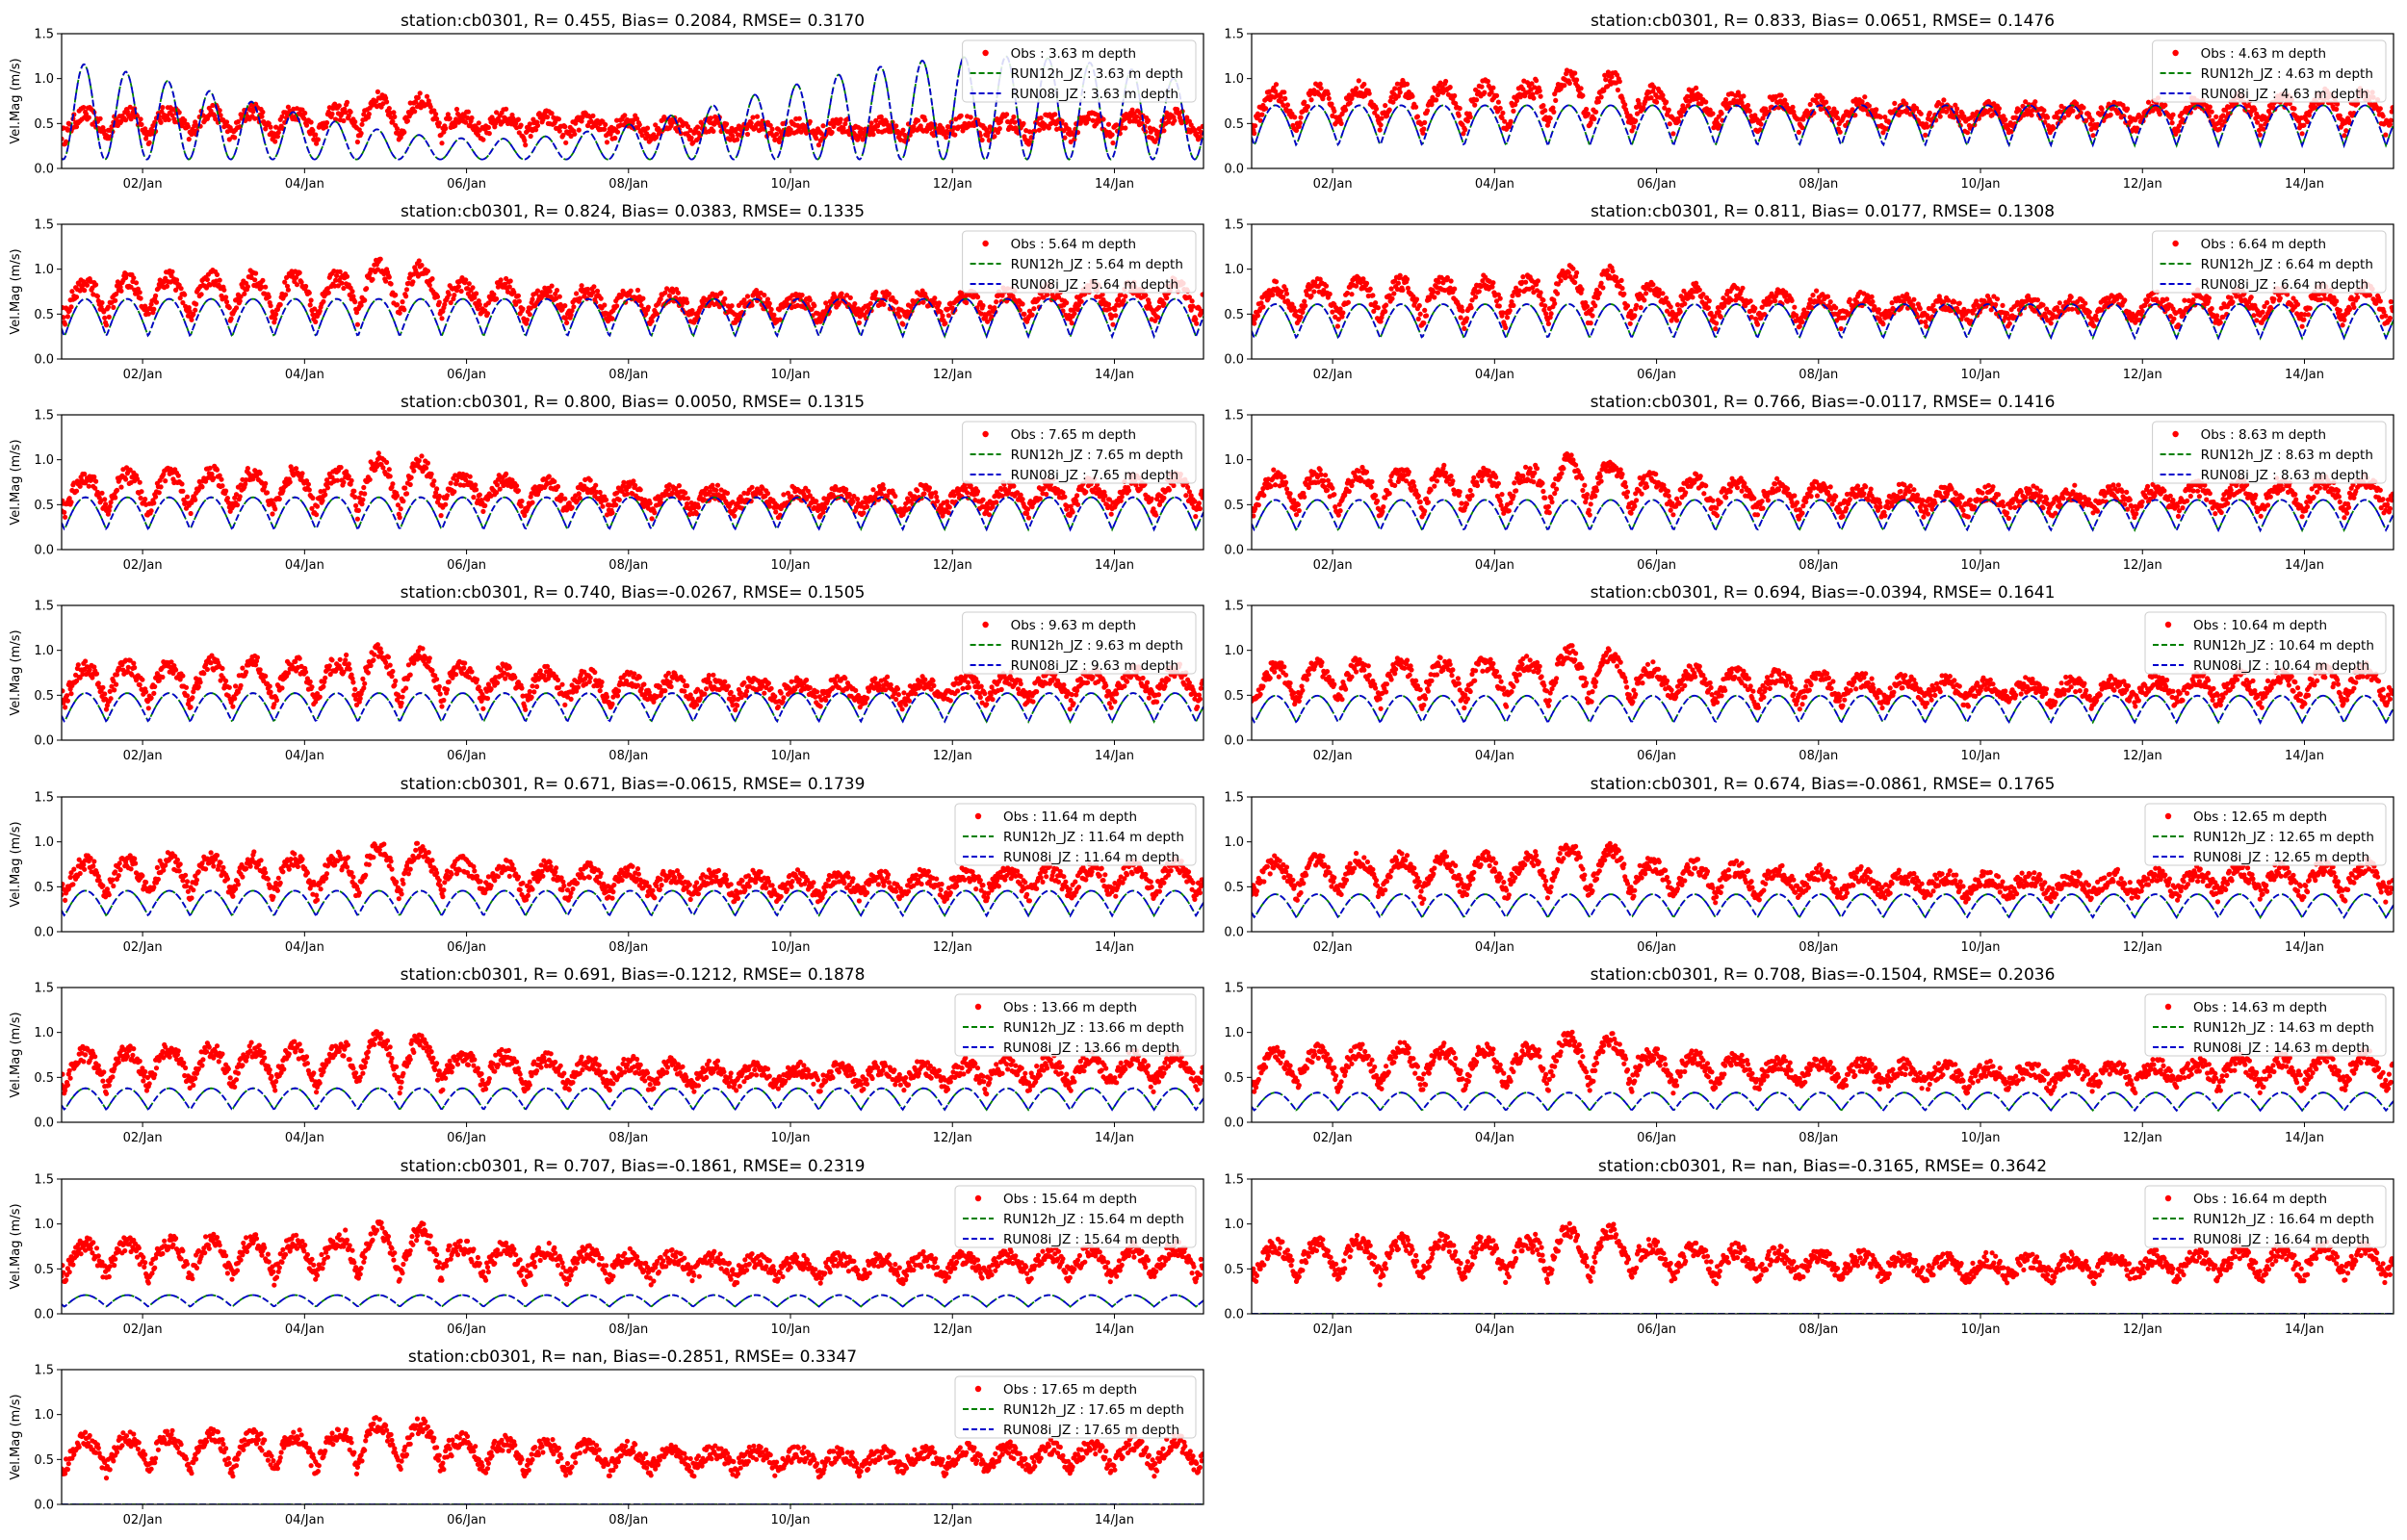 The height and width of the screenshot is (1540, 2407). What do you see at coordinates (1097, 264) in the screenshot?
I see `legend-label: RUN12h_JZ : 5.64 m depth` at bounding box center [1097, 264].